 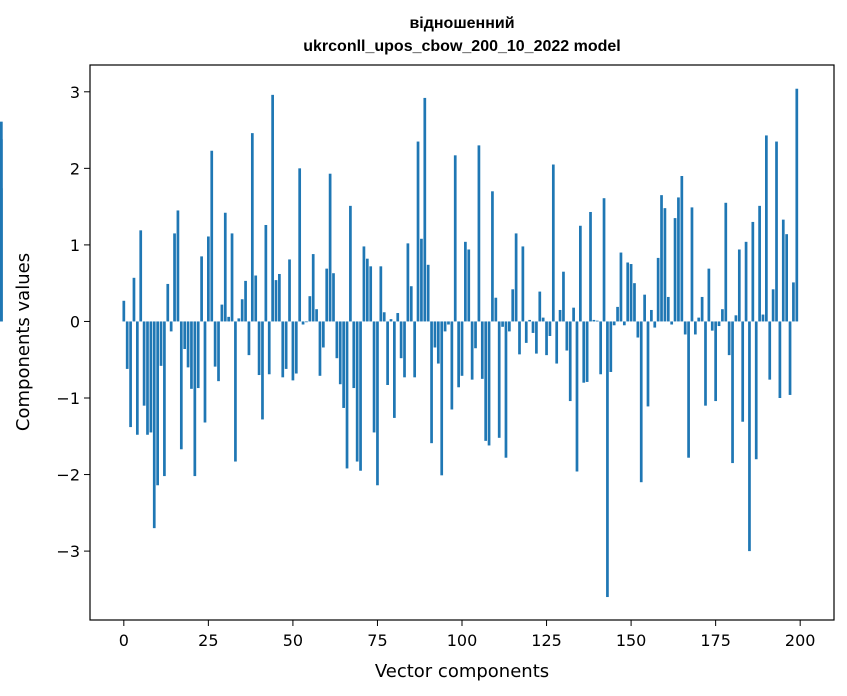 I want to click on chart-title-line1: відношенний, so click(x=461, y=23).